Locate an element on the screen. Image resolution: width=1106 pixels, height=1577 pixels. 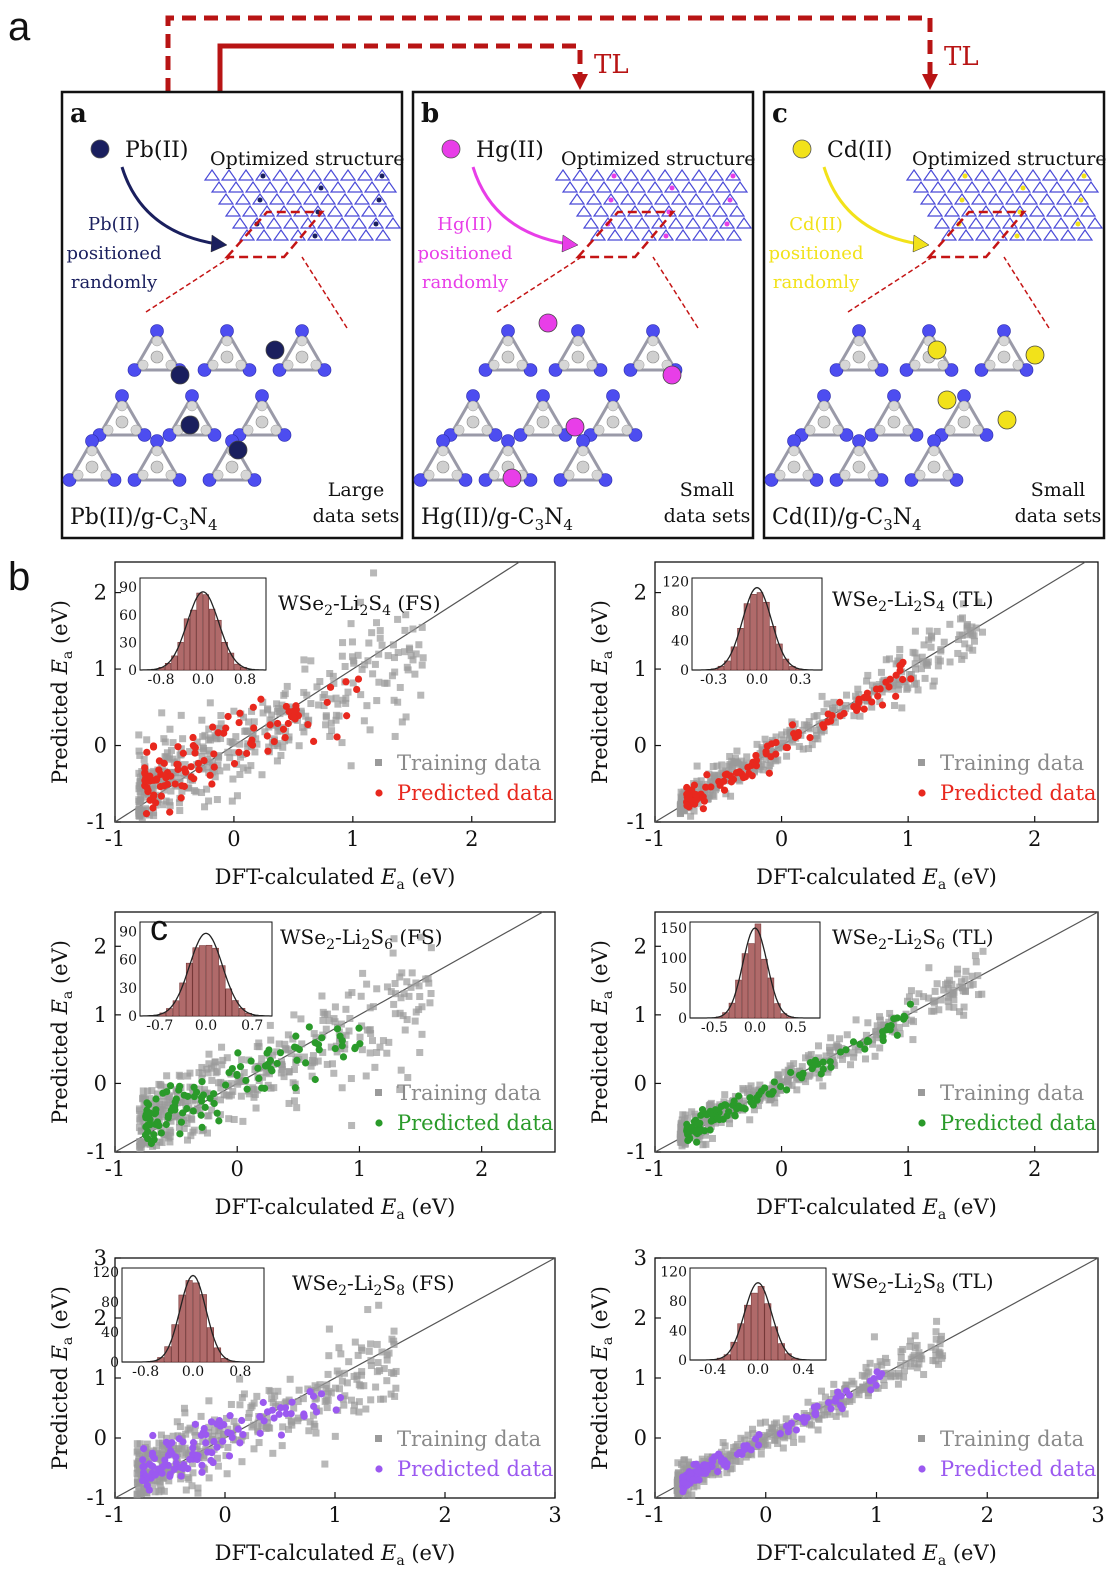
legend-predicted-marker is located at coordinates (379, 1469).